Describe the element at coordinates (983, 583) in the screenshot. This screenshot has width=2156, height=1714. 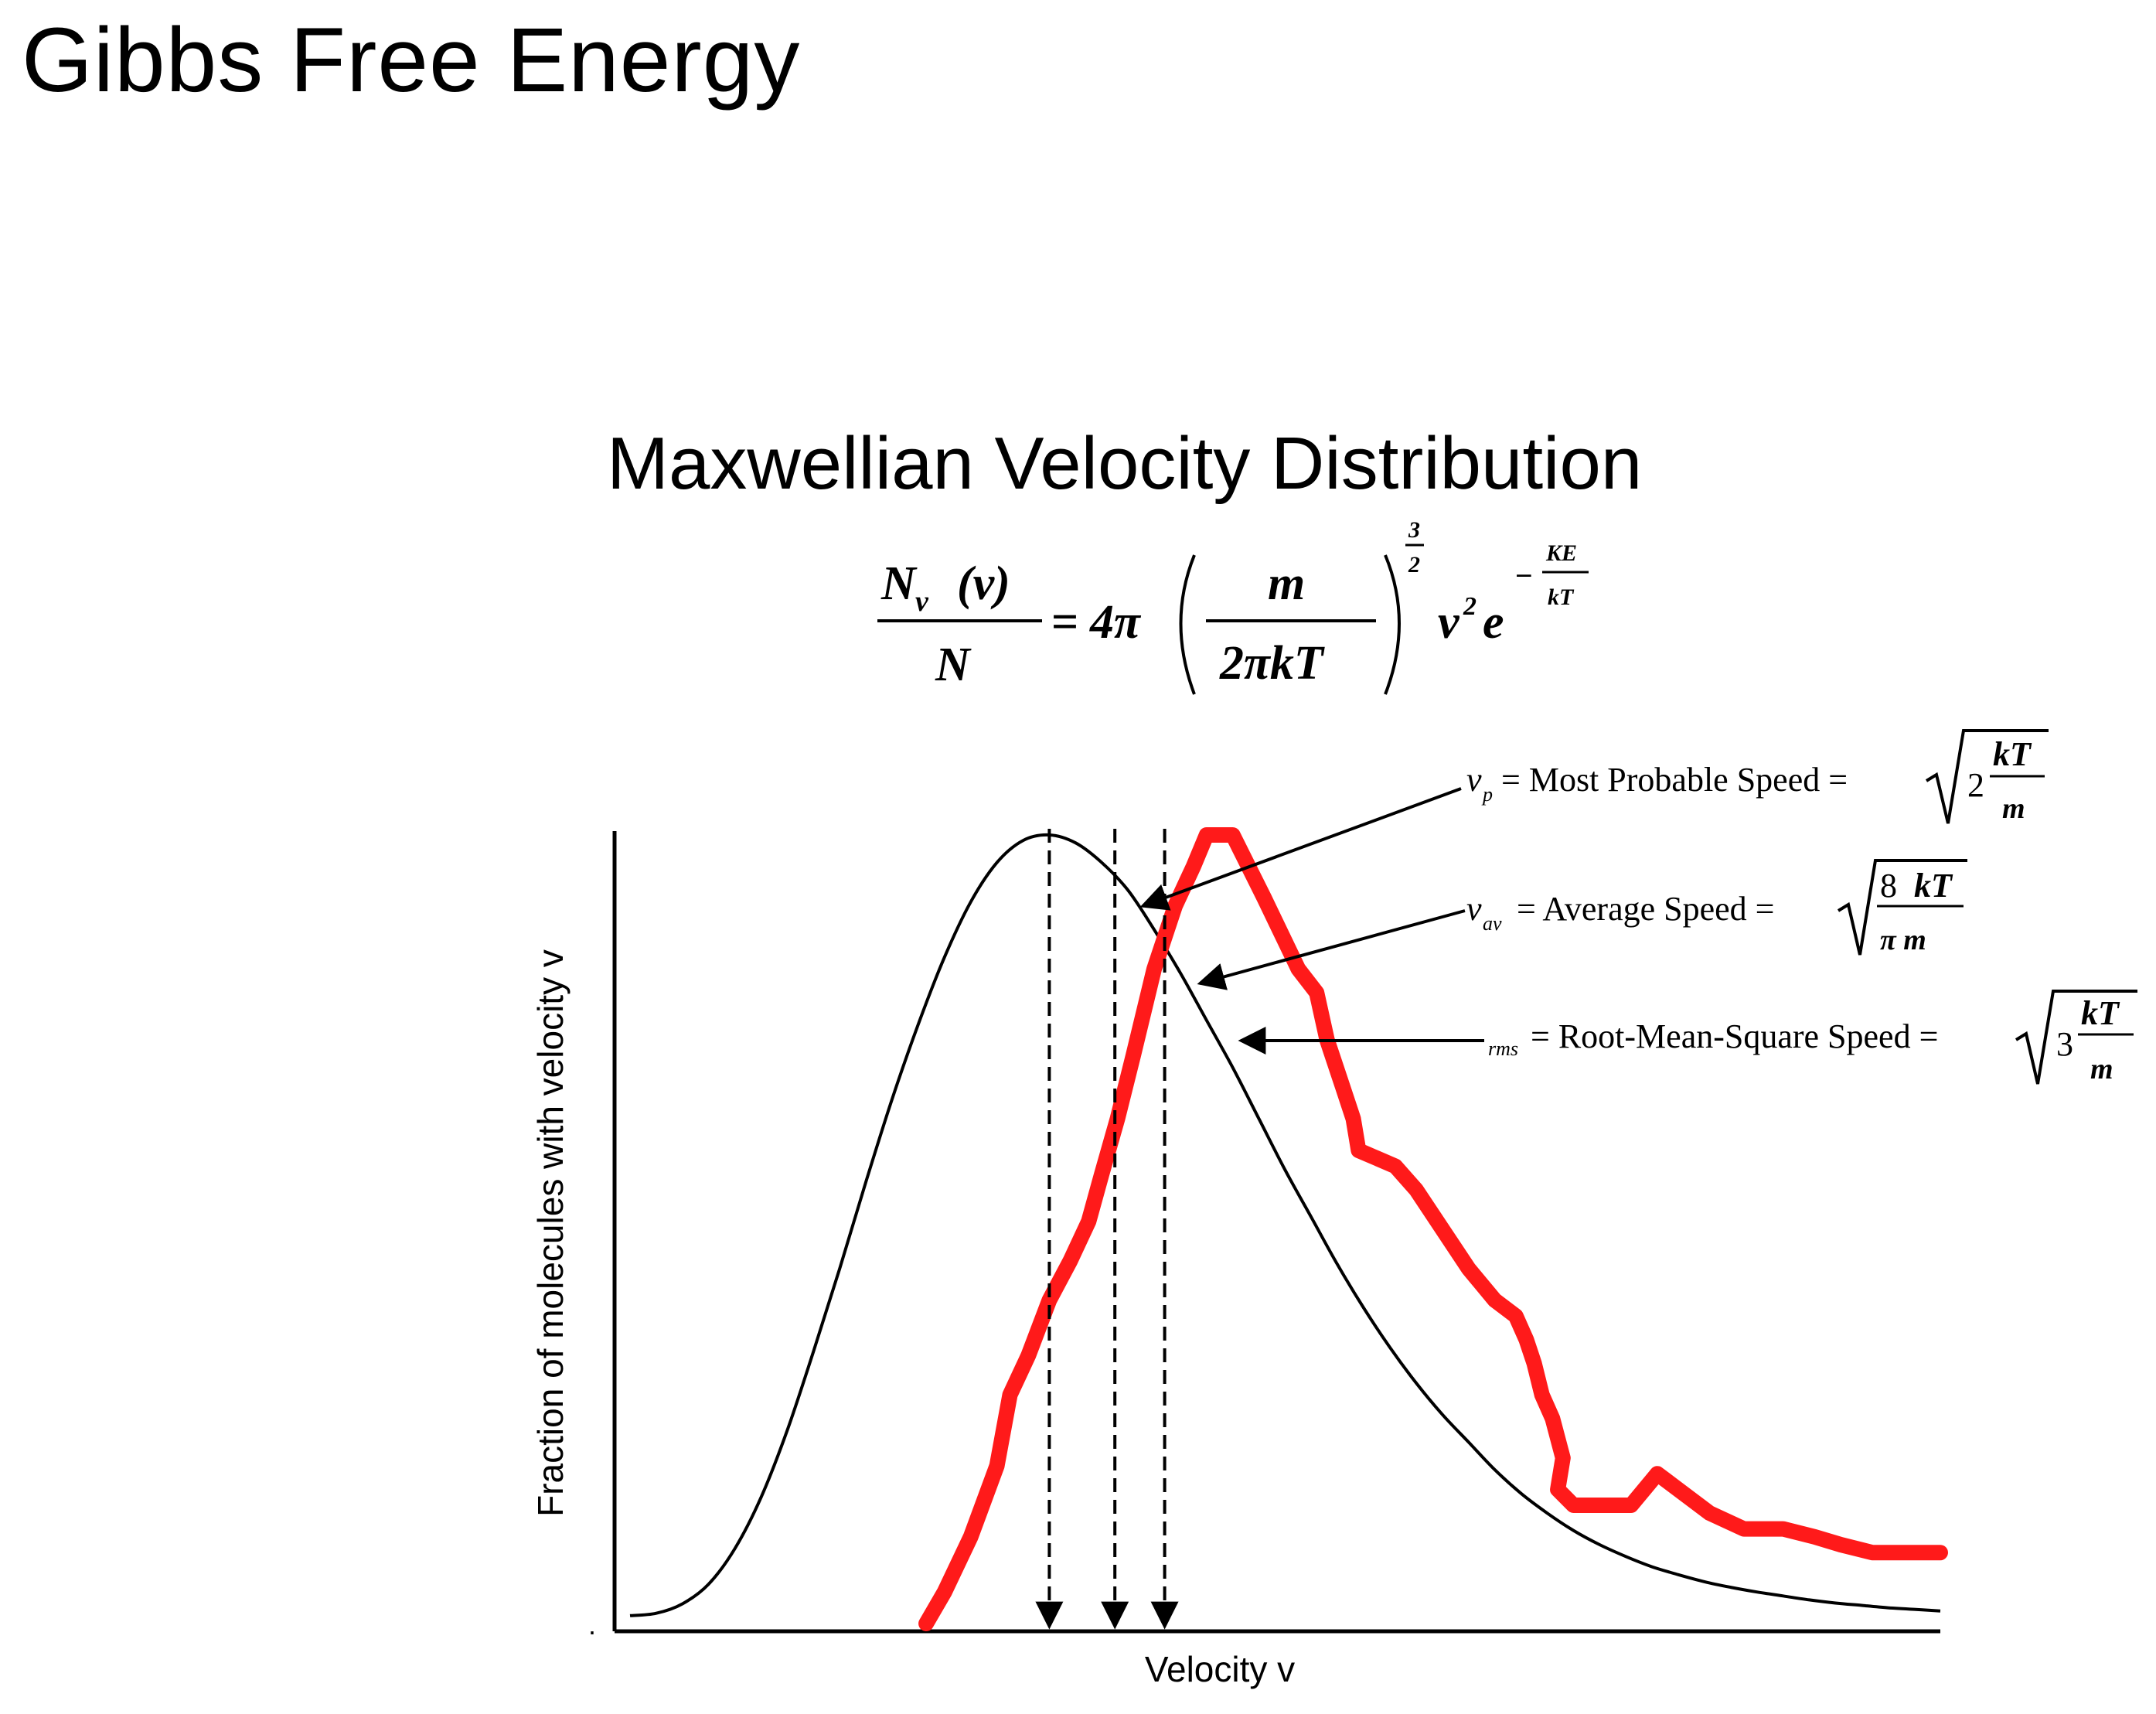
I see `formula-lhs-argument: (v)` at that location.